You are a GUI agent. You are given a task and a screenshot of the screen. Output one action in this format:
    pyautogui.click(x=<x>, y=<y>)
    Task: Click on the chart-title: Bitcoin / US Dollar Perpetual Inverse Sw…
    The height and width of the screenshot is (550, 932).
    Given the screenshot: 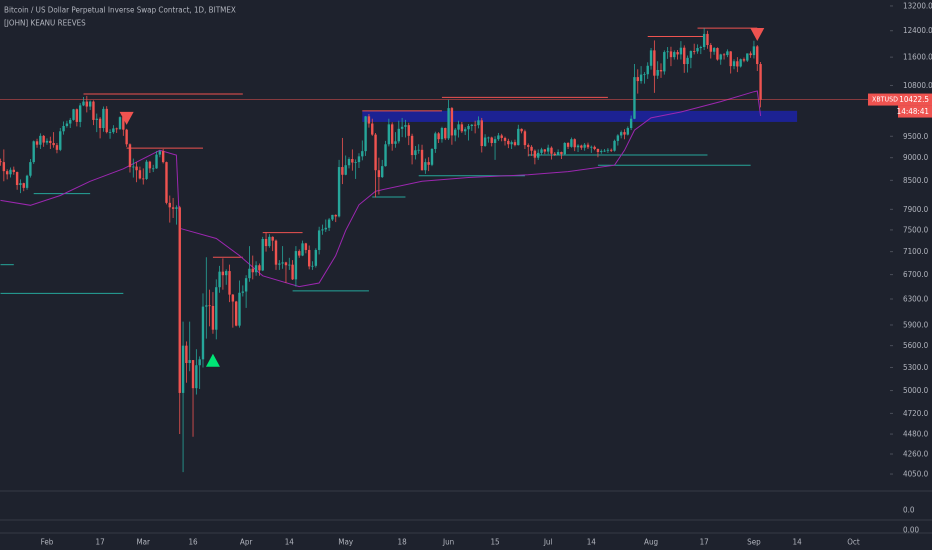 What is the action you would take?
    pyautogui.click(x=120, y=10)
    